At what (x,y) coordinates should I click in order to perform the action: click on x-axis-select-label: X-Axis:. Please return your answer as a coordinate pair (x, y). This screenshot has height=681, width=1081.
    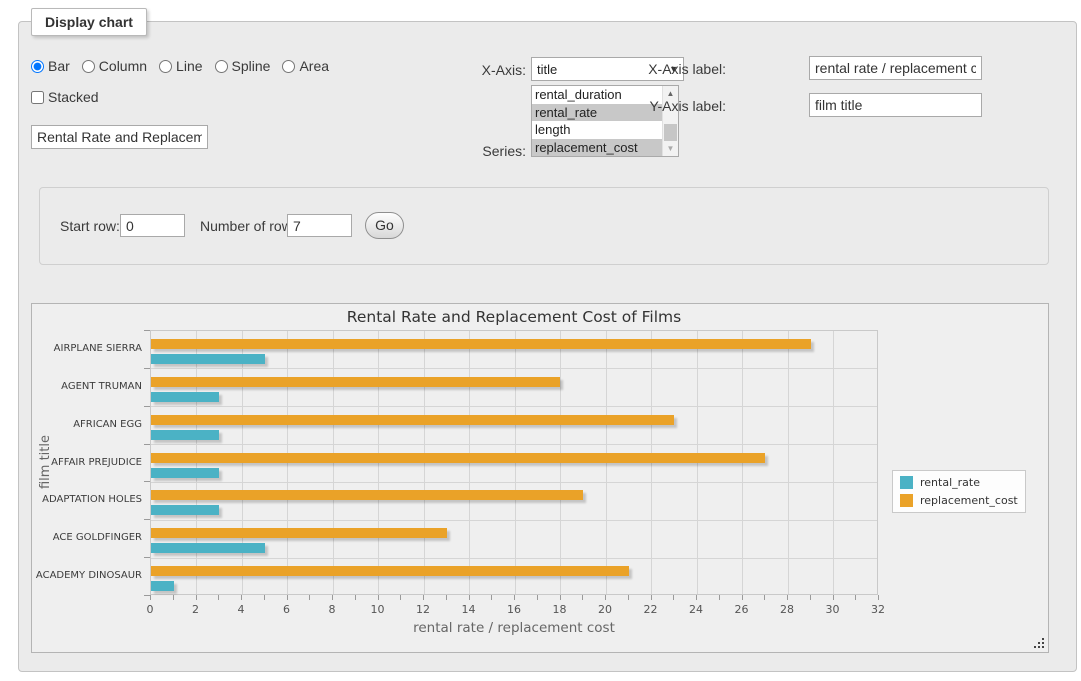
    Looking at the image, I should click on (503, 70).